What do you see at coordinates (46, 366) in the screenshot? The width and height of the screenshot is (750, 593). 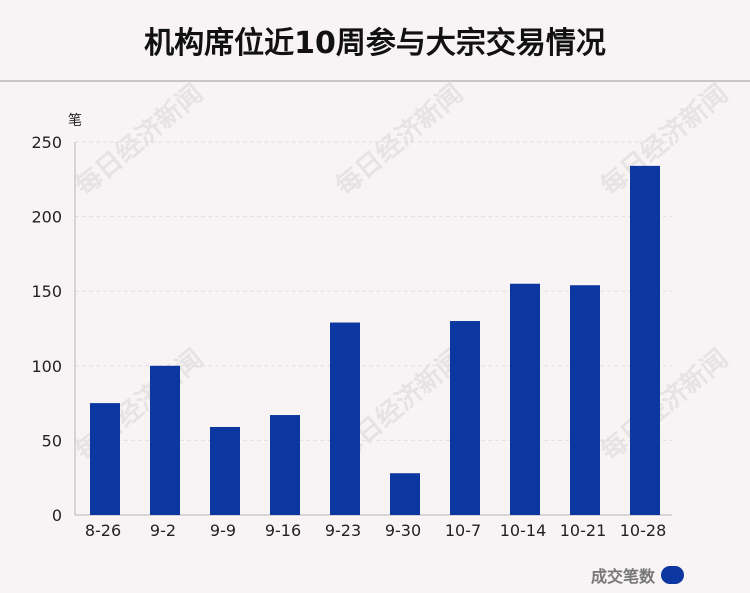 I see `y-tick-label: 100` at bounding box center [46, 366].